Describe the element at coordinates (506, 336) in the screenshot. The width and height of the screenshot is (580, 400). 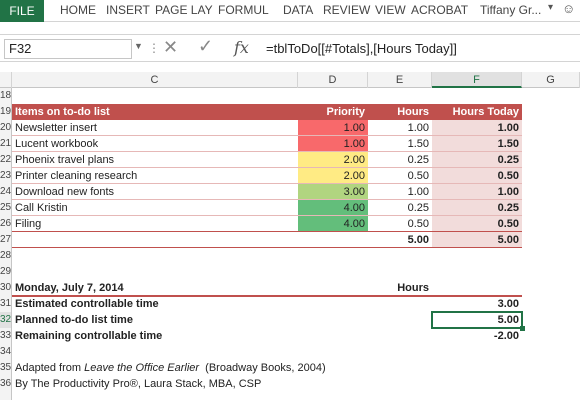
I see `summary-value-remaining: -2.00` at that location.